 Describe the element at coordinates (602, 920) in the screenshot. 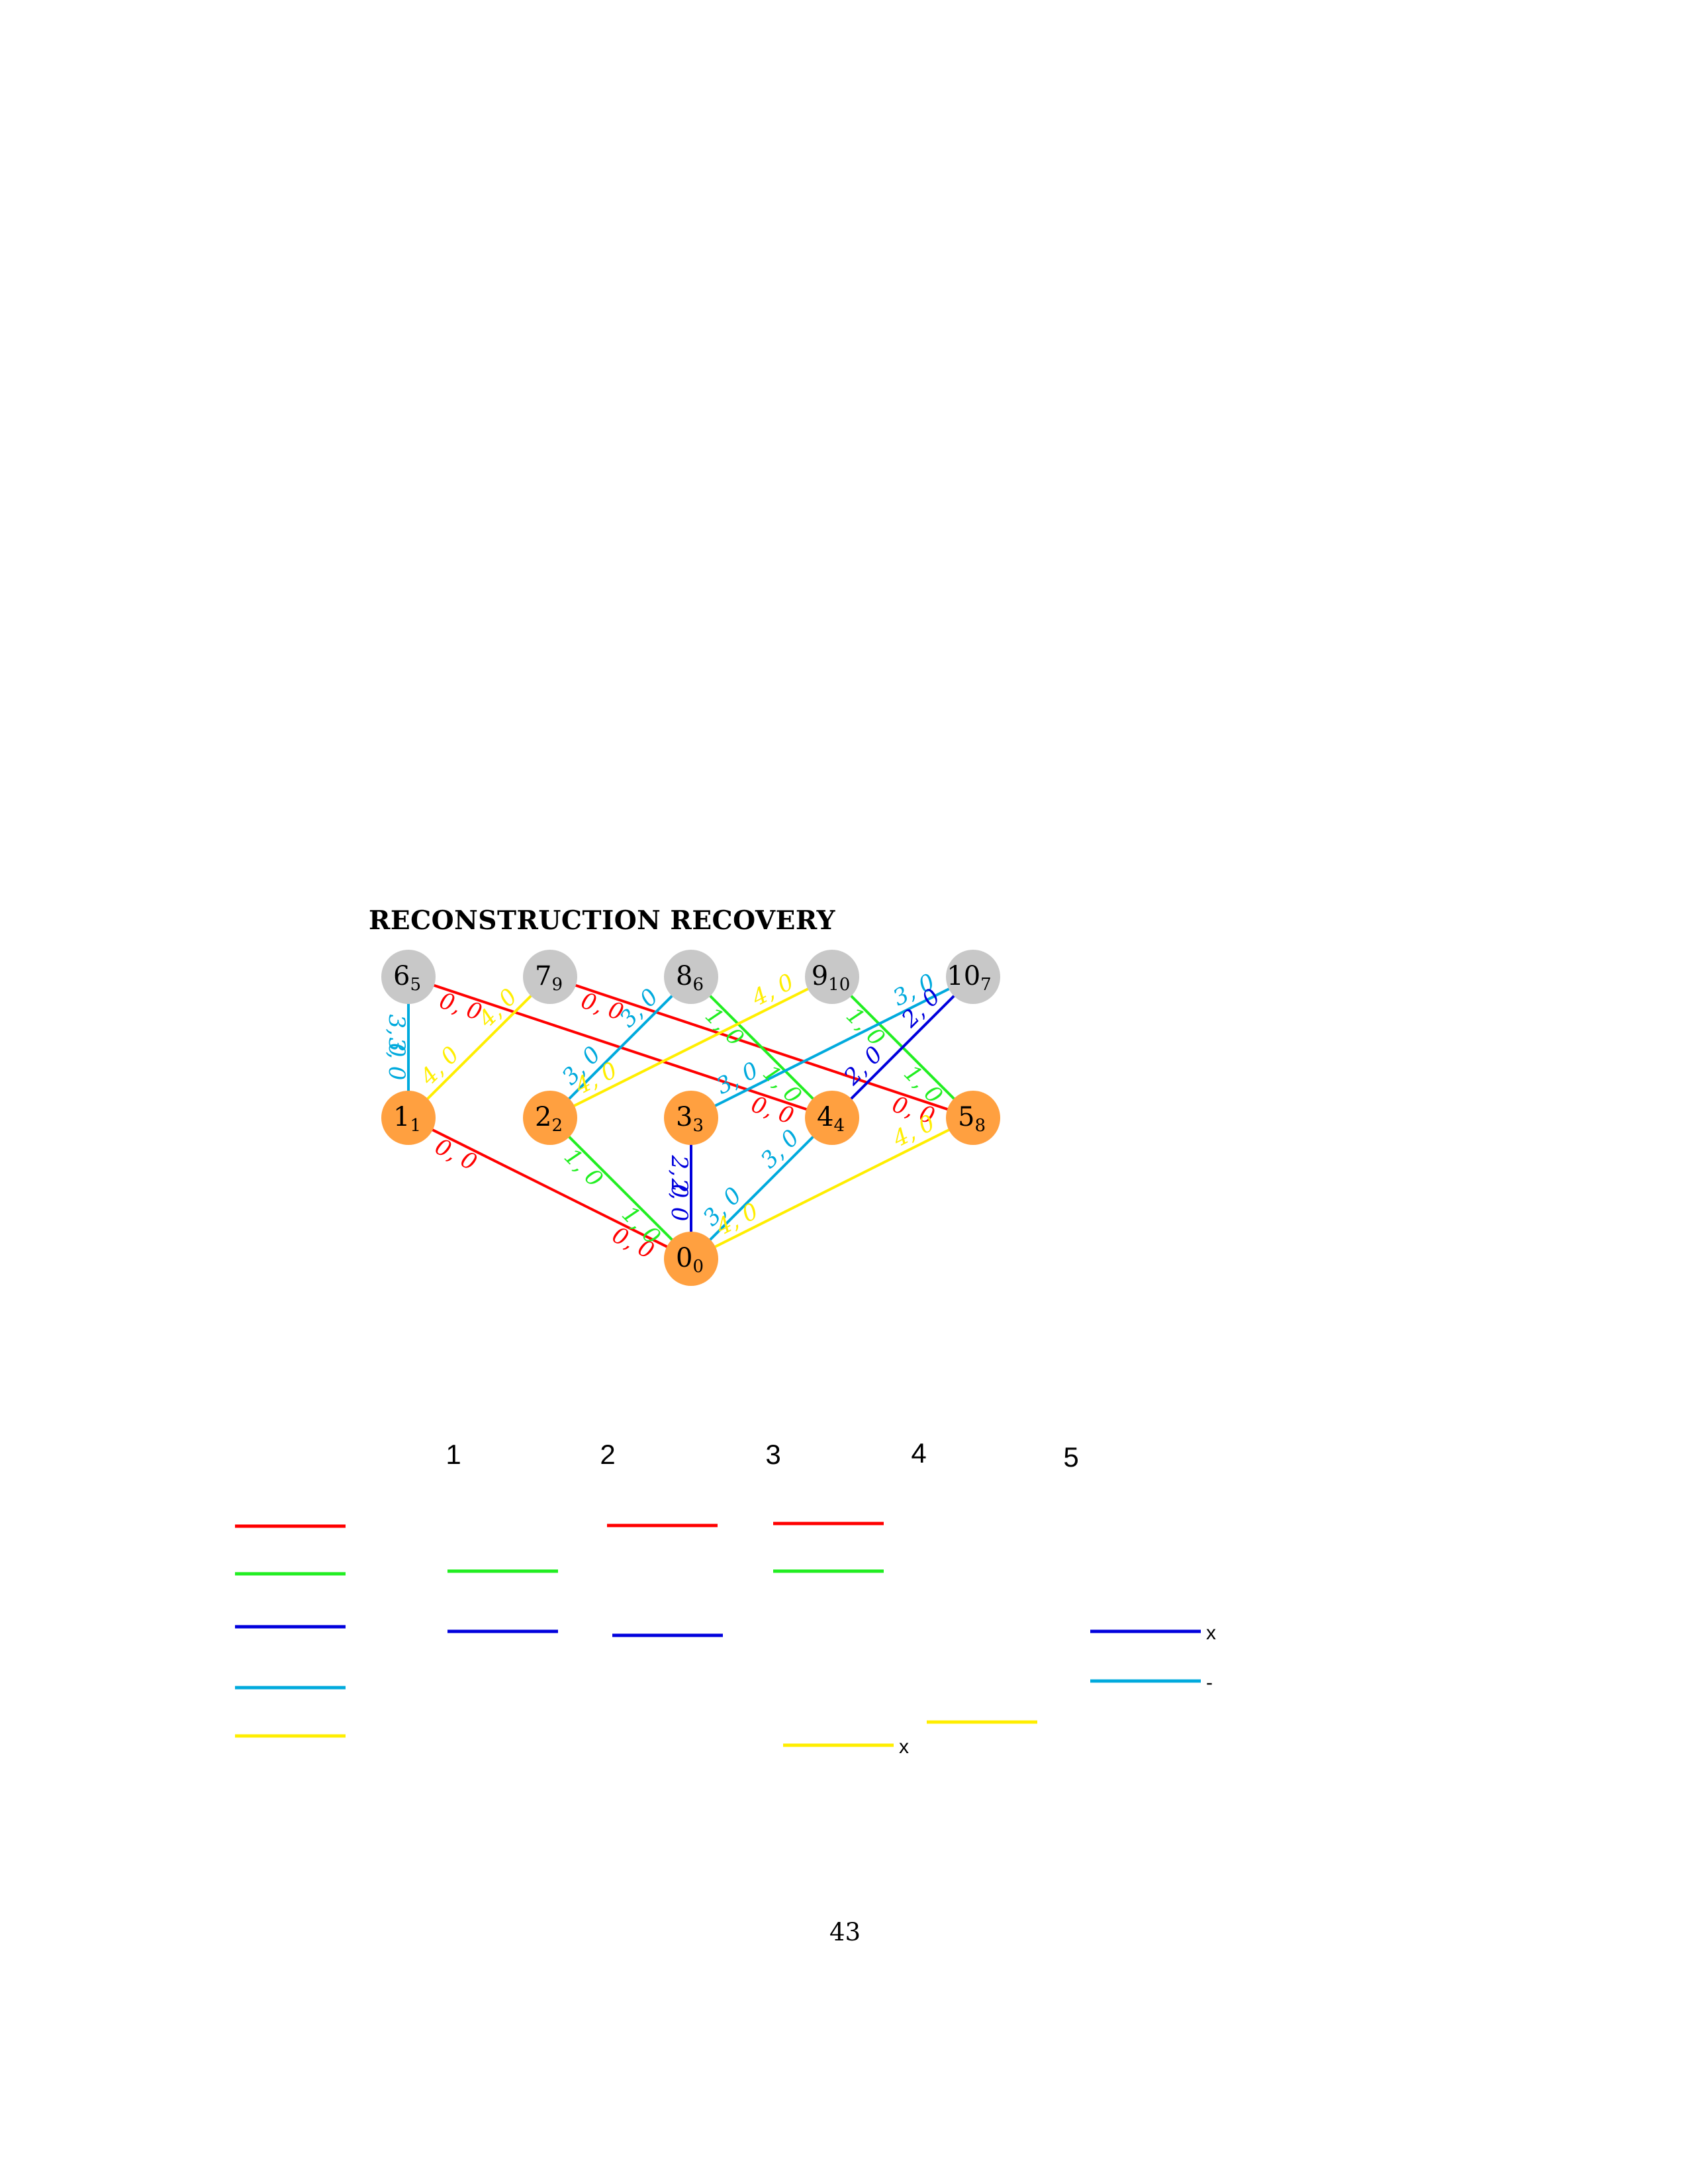

I see `figure-title: RECONSTRUCTION RECOVERY` at that location.